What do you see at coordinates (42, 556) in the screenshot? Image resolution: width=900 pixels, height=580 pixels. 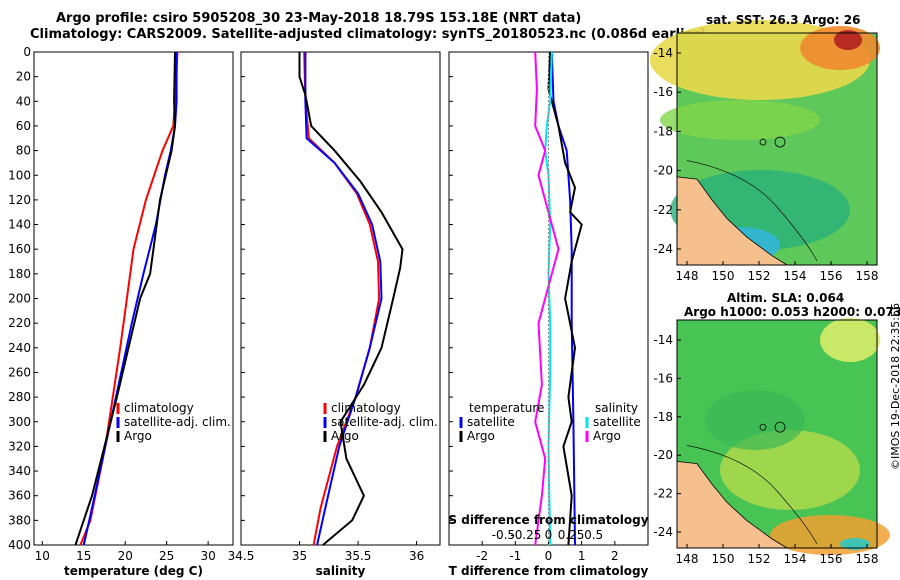 I see `x-tick-label: 10` at bounding box center [42, 556].